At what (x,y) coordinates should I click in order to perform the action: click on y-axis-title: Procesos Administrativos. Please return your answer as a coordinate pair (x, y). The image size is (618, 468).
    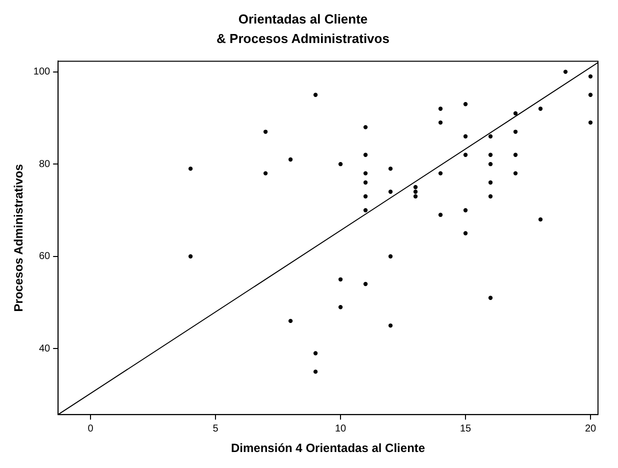
    Looking at the image, I should click on (19, 238).